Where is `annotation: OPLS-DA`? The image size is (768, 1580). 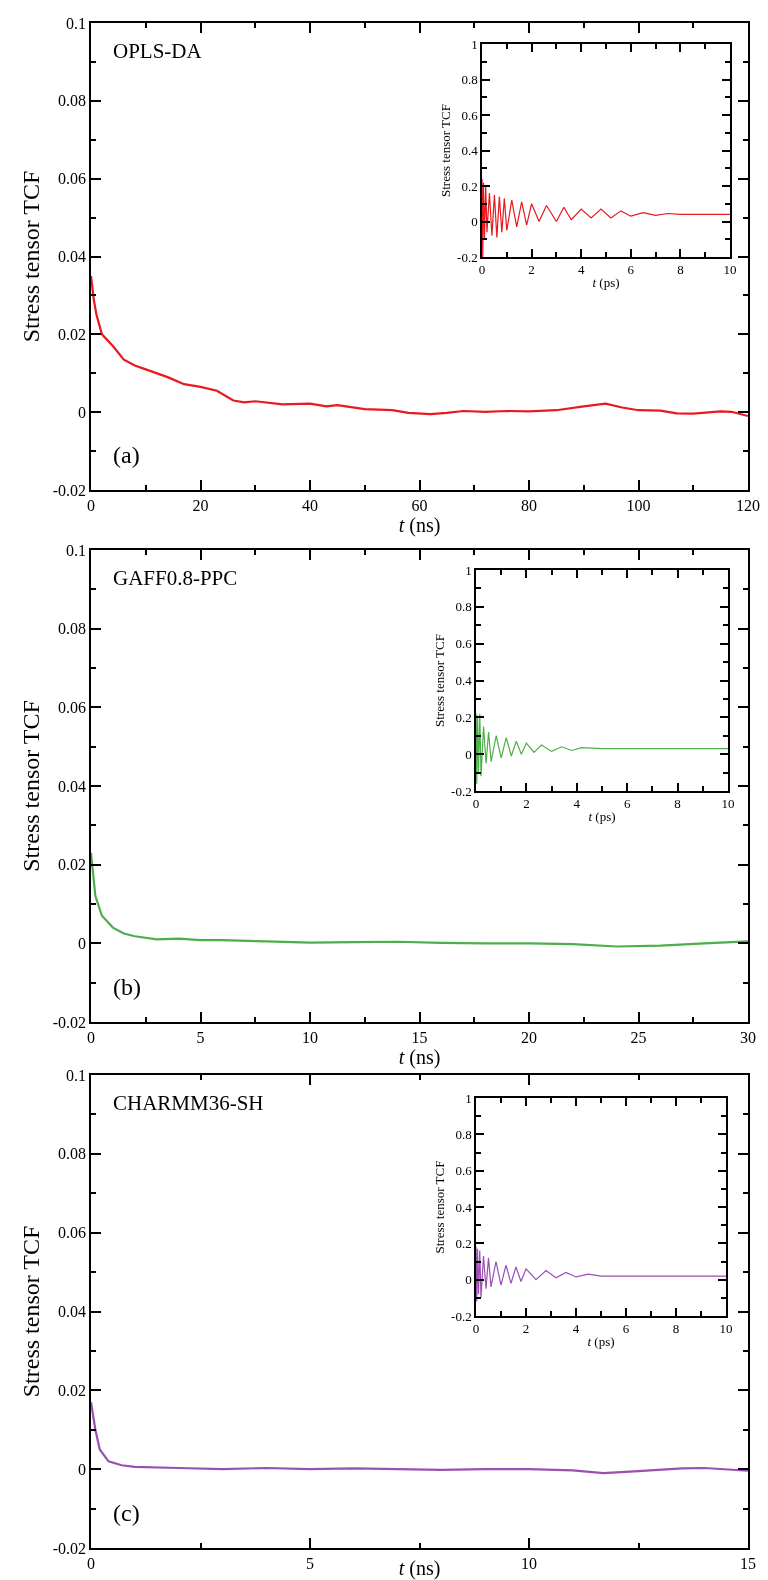 annotation: OPLS-DA is located at coordinates (158, 51).